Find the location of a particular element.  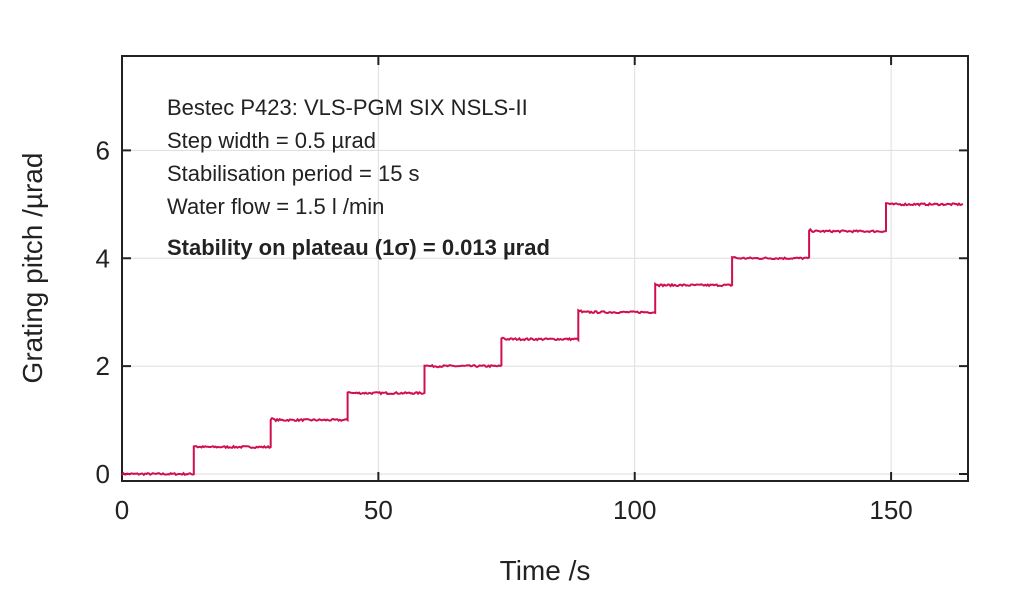

y-tick-label: 4 is located at coordinates (103, 258).